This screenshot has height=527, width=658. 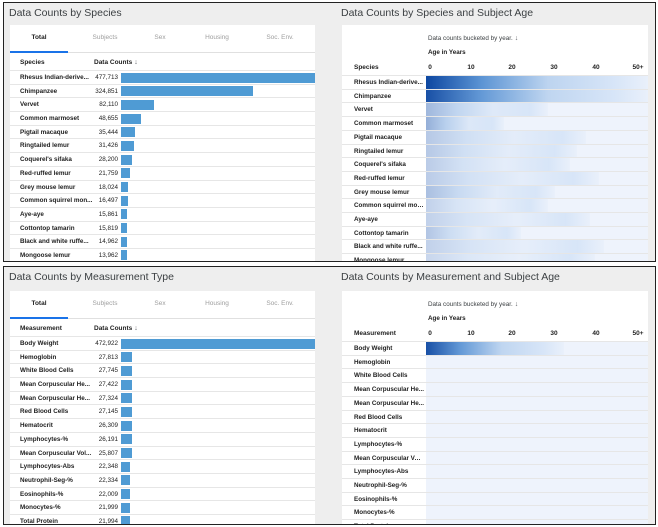 I want to click on row-count: 27,422, so click(x=108, y=385).